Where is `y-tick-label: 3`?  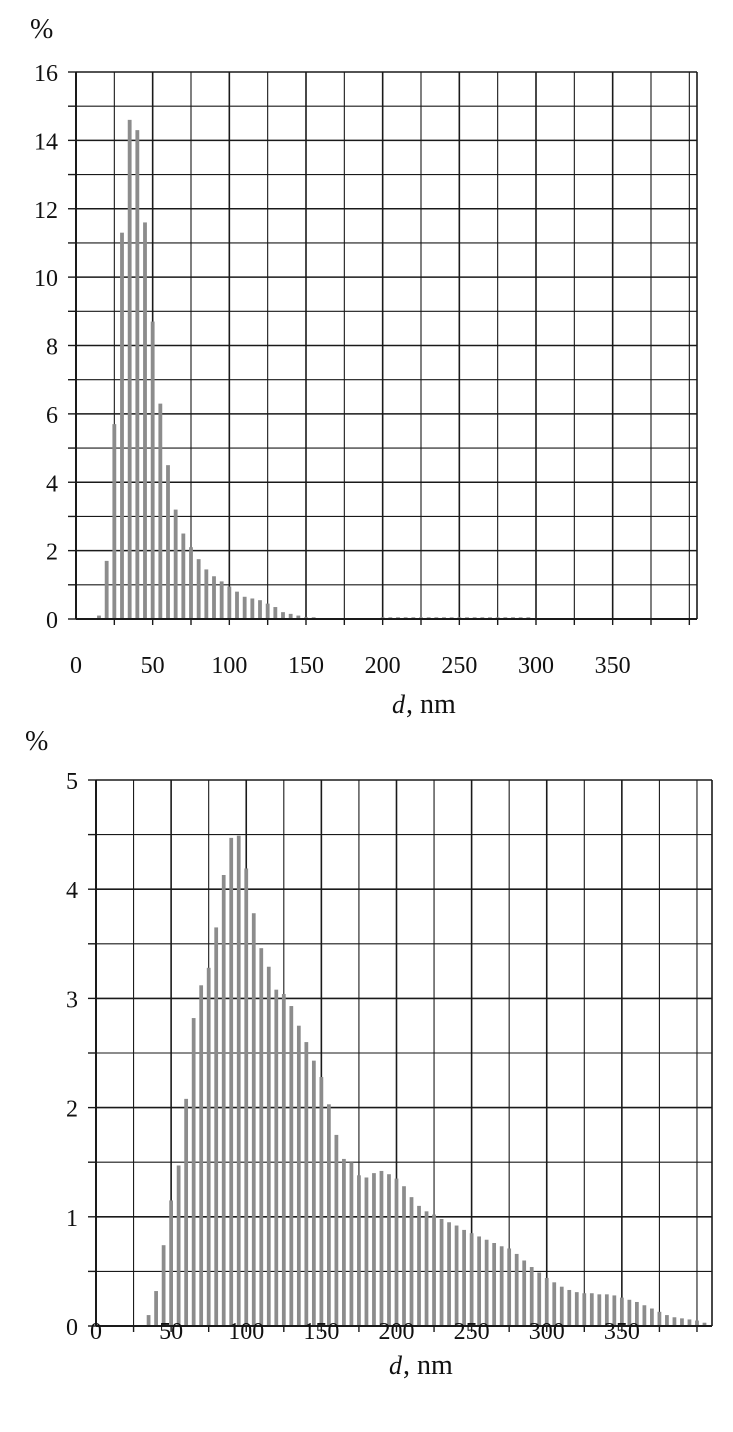
y-tick-label: 3 is located at coordinates (72, 1000).